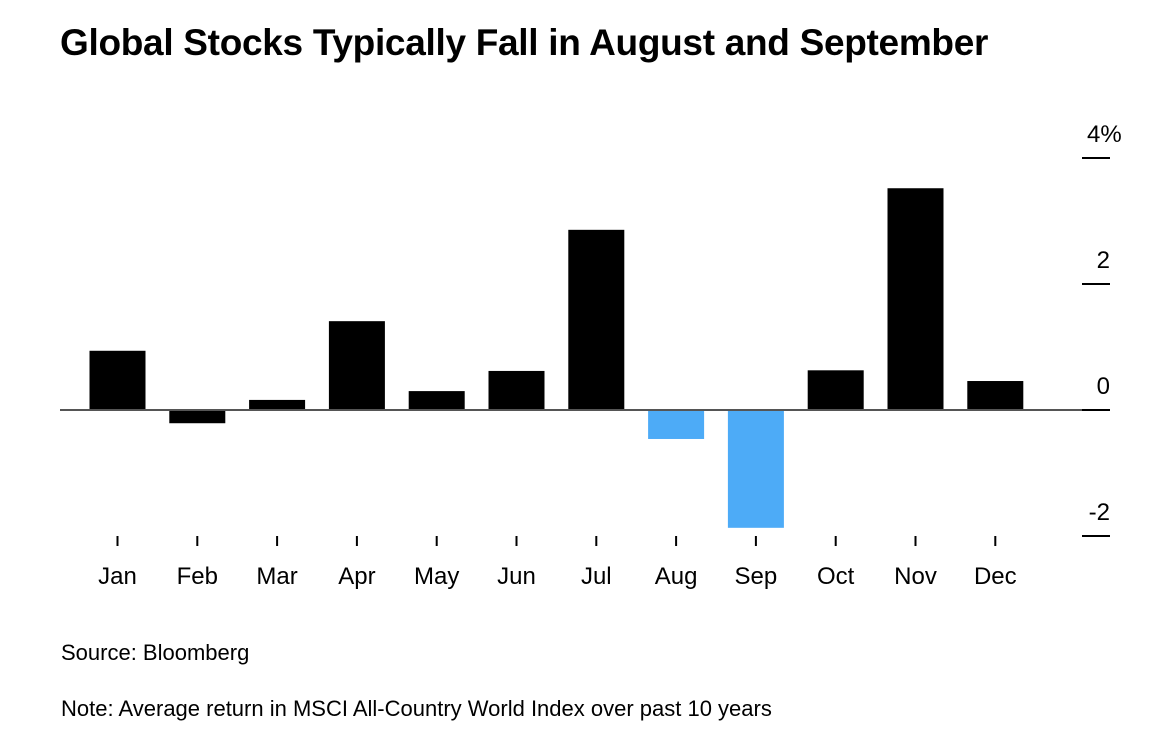 The image size is (1176, 734). Describe the element at coordinates (516, 390) in the screenshot. I see `bar-jun` at that location.